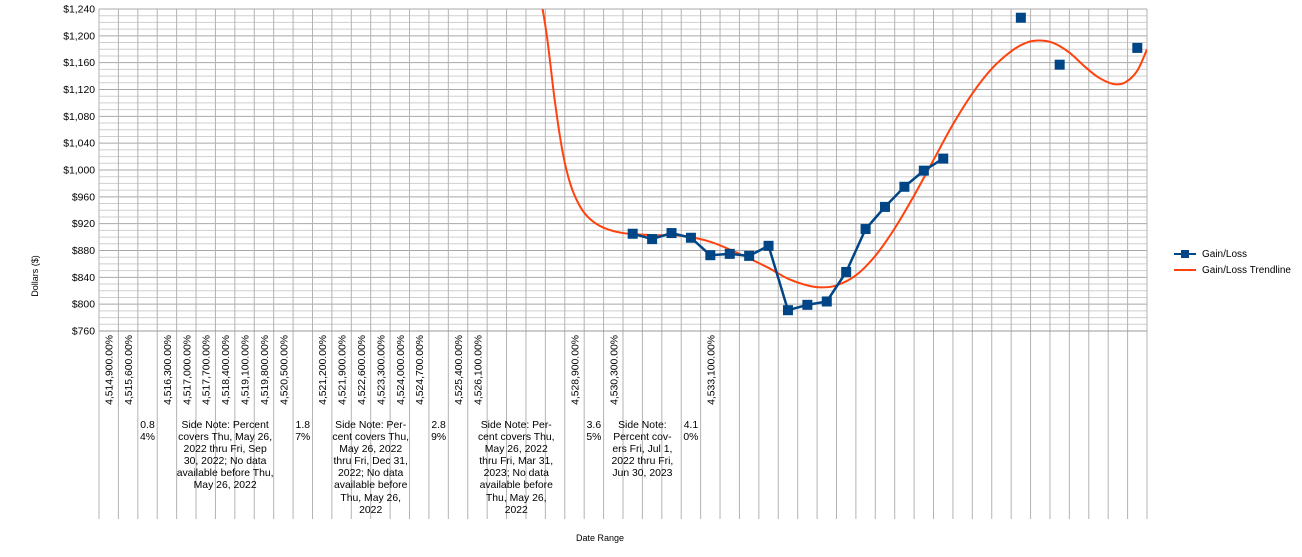 The width and height of the screenshot is (1302, 557). Describe the element at coordinates (79, 36) in the screenshot. I see `y-tick-label: $1,200` at that location.